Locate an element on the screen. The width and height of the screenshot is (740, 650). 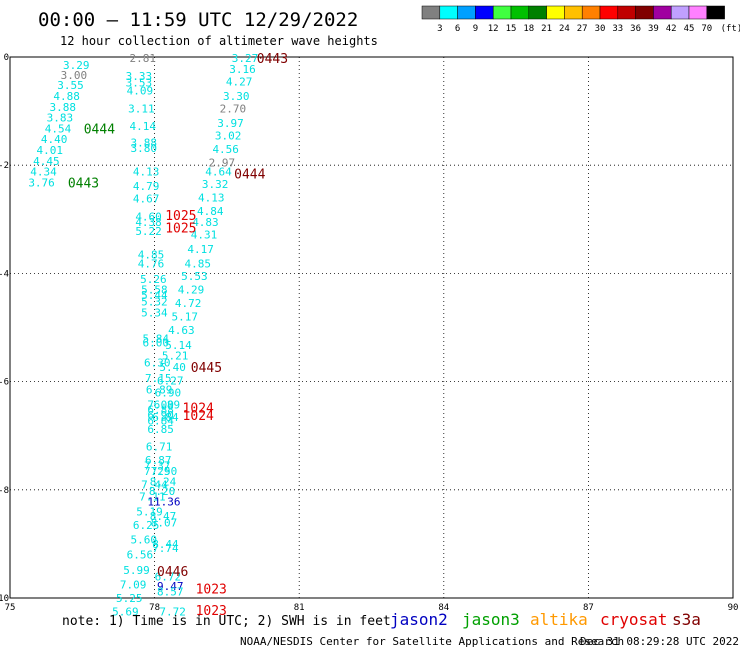
wave-height-label: 7.15 is located at coordinates (158, 378).